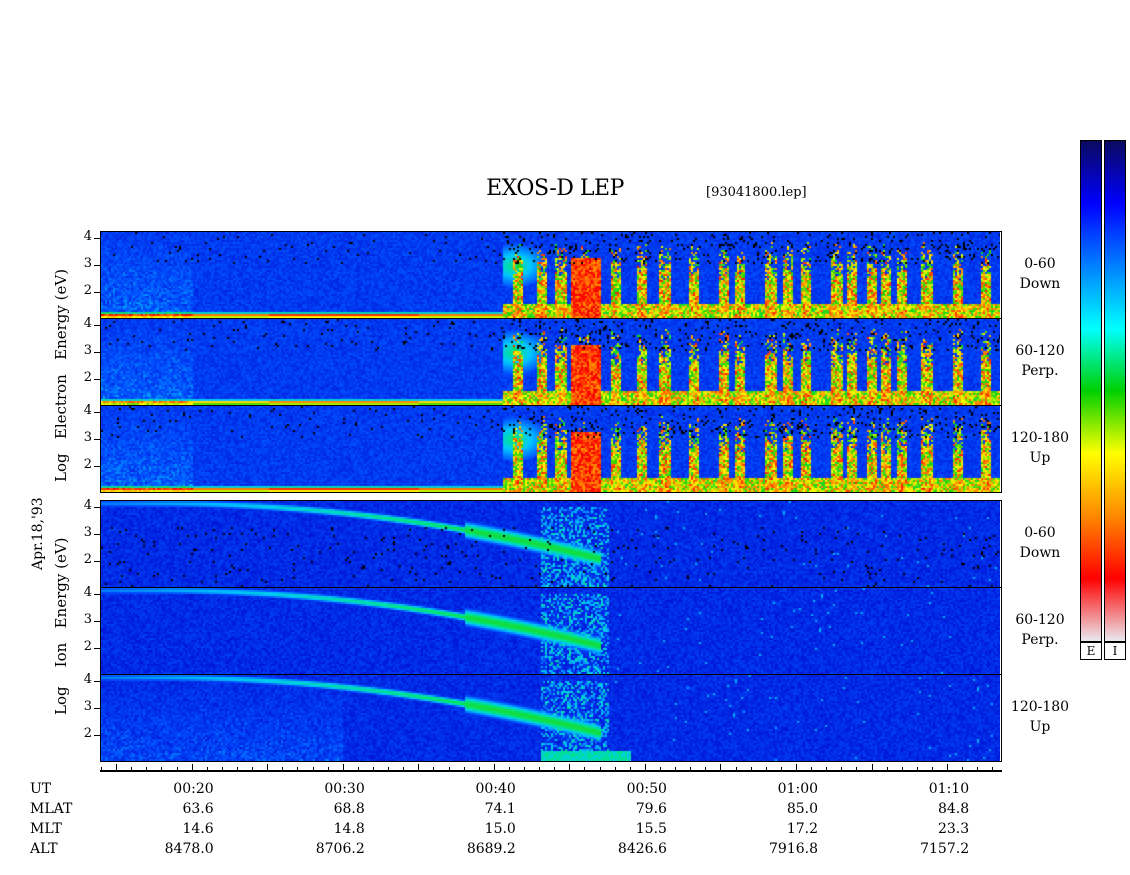 The width and height of the screenshot is (1130, 875). I want to click on table-cell: 8426.6, so click(642, 849).